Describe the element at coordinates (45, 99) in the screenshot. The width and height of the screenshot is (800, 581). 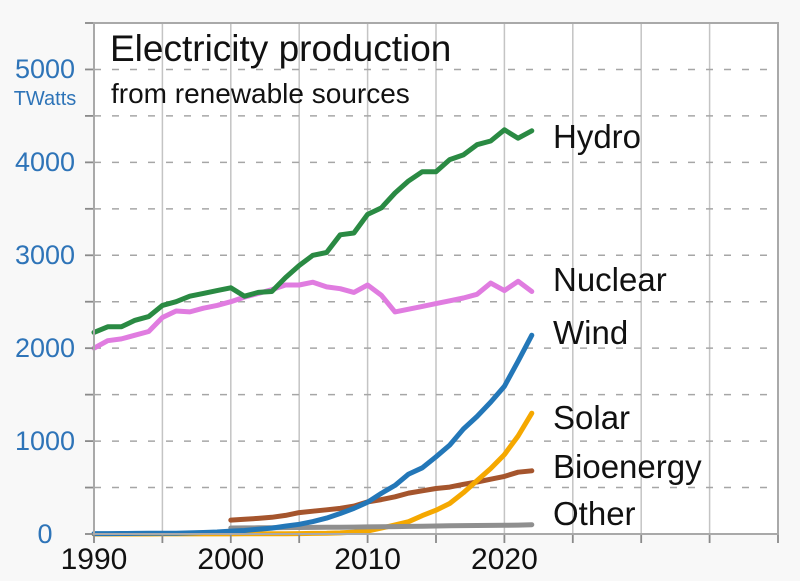
I see `y-axis-unit-label: TWatts` at that location.